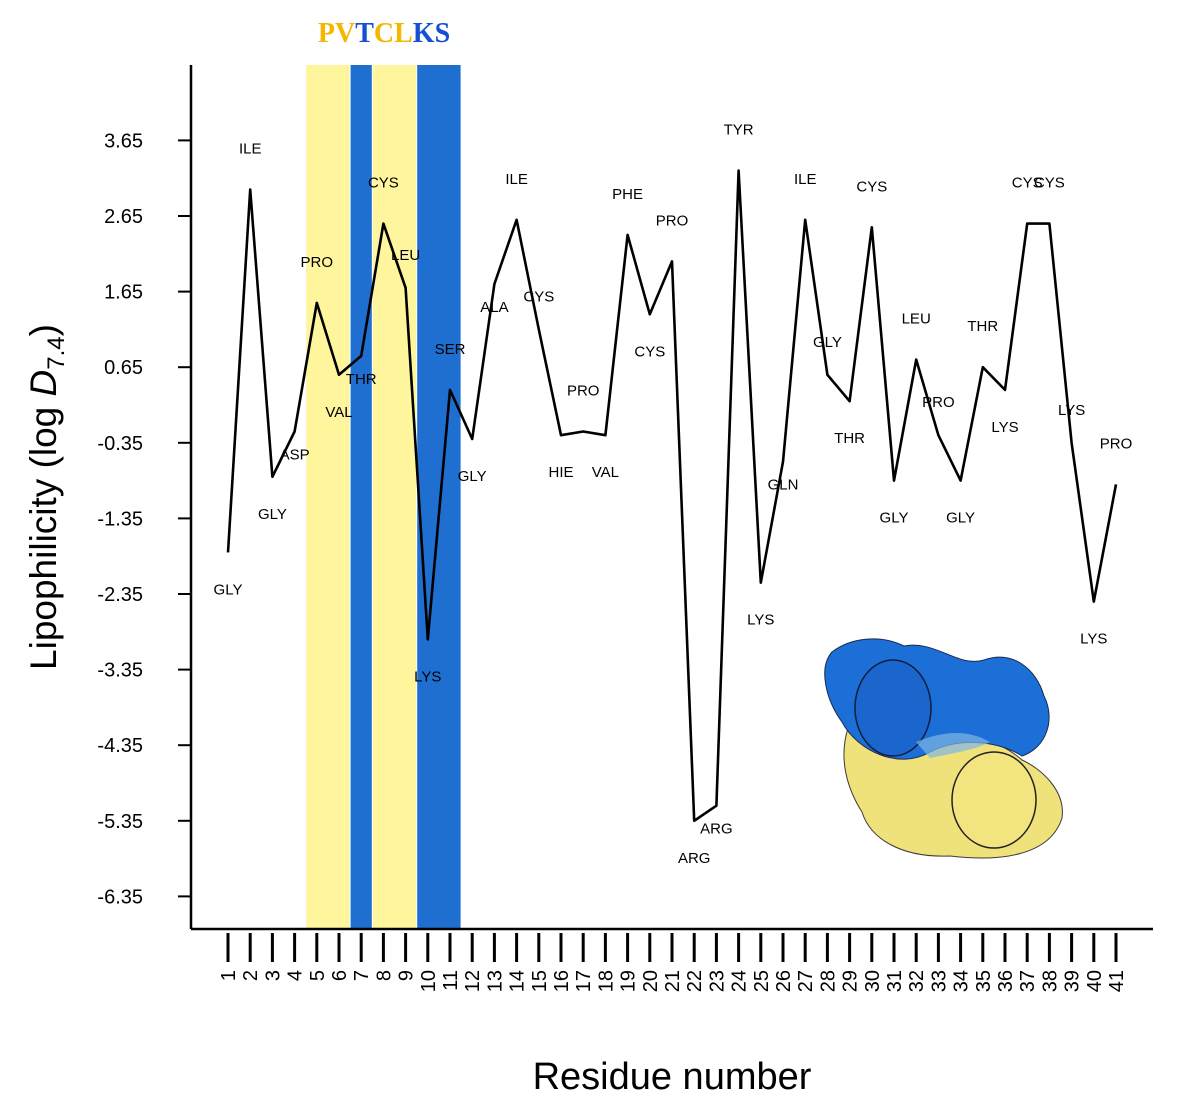 Image resolution: width=1177 pixels, height=1104 pixels. I want to click on x-tick-label: 26, so click(784, 981).